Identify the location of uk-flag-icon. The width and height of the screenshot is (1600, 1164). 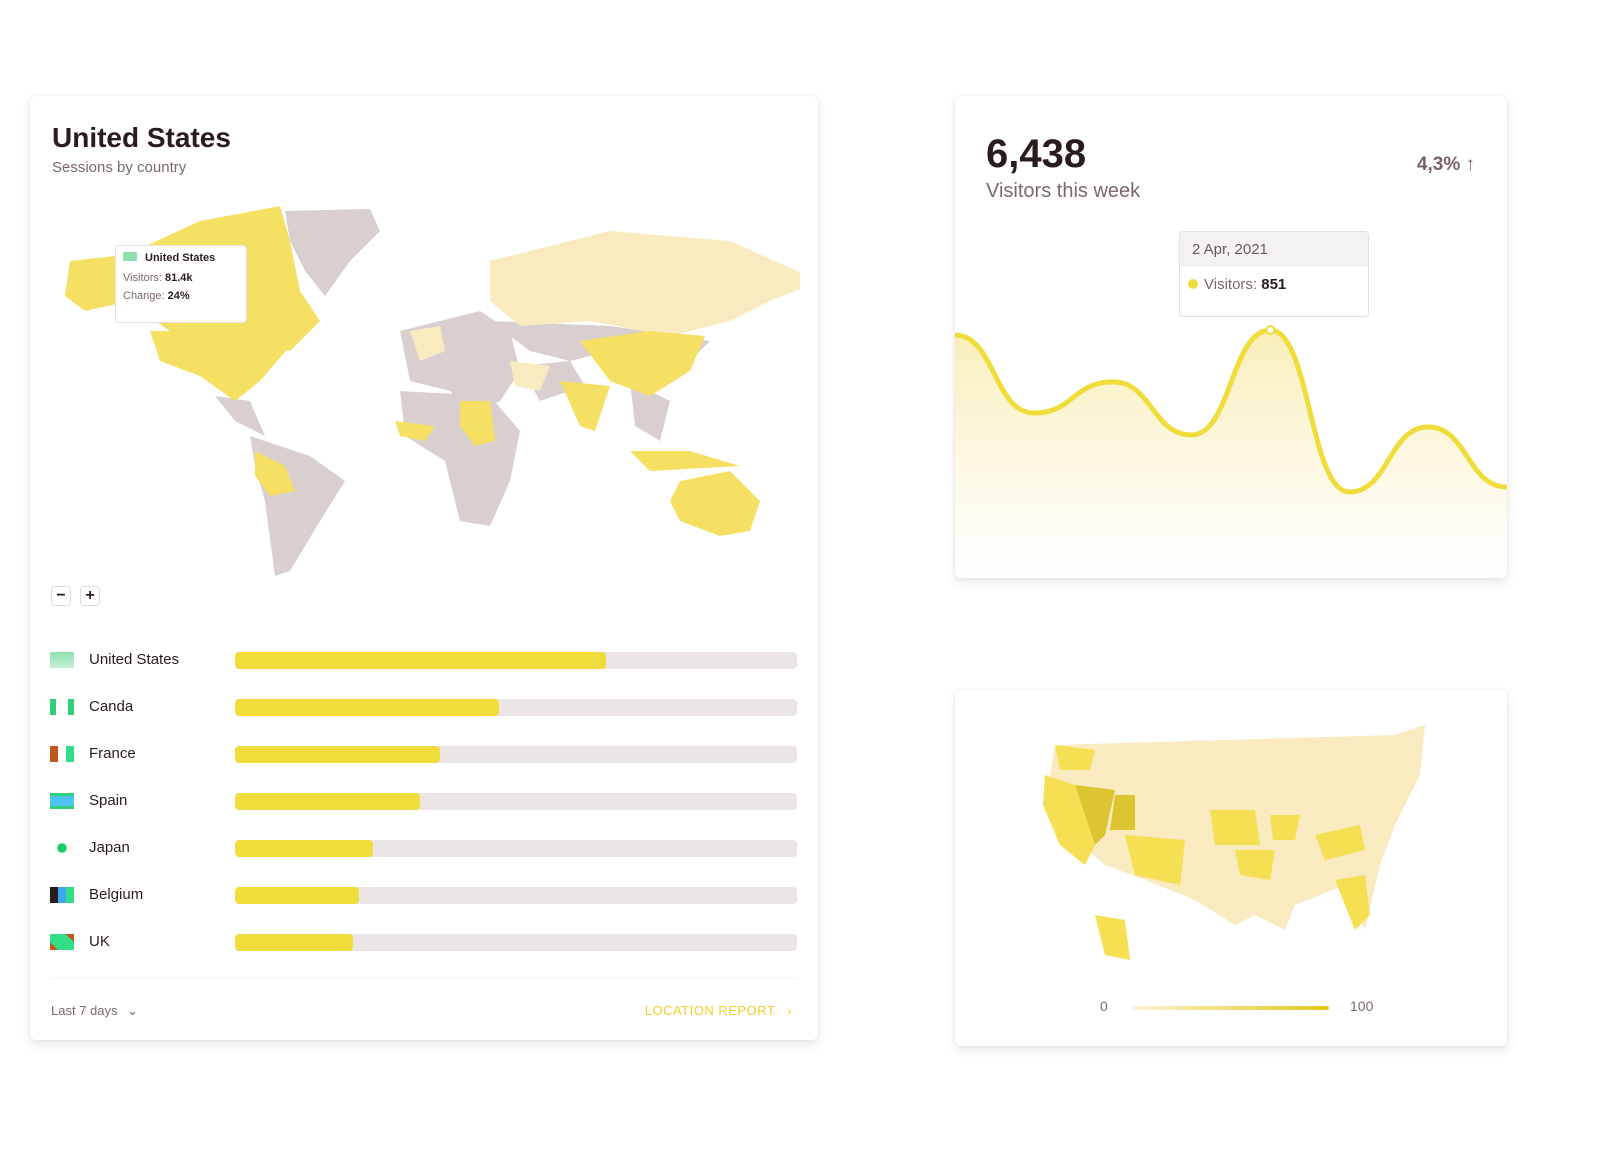
(62, 942).